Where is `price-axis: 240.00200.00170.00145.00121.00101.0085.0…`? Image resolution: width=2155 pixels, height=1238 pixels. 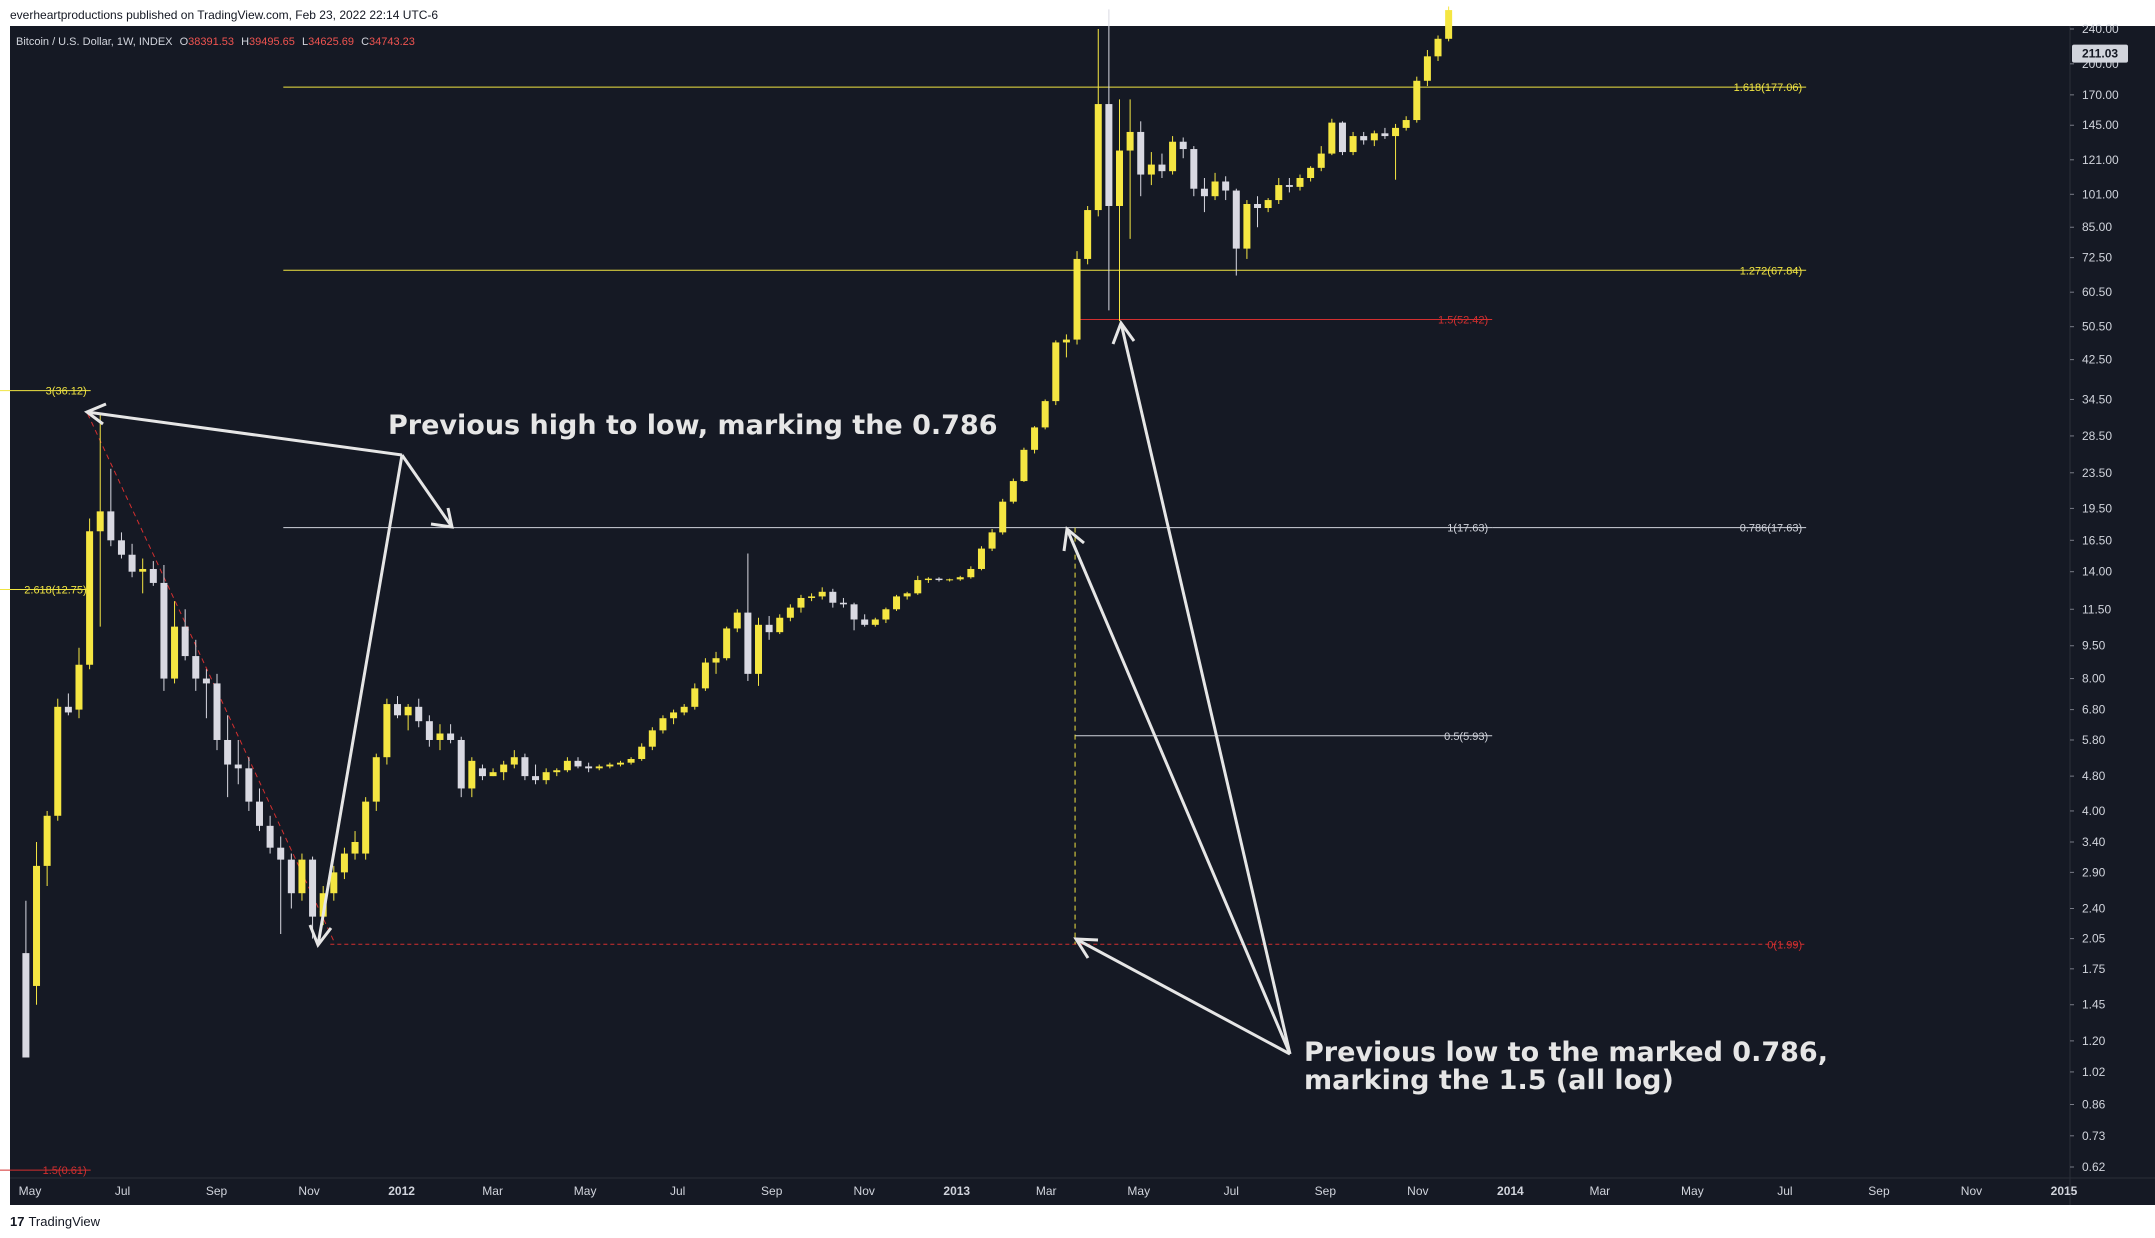 price-axis: 240.00200.00170.00145.00121.00101.0085.0… is located at coordinates (2094, 598).